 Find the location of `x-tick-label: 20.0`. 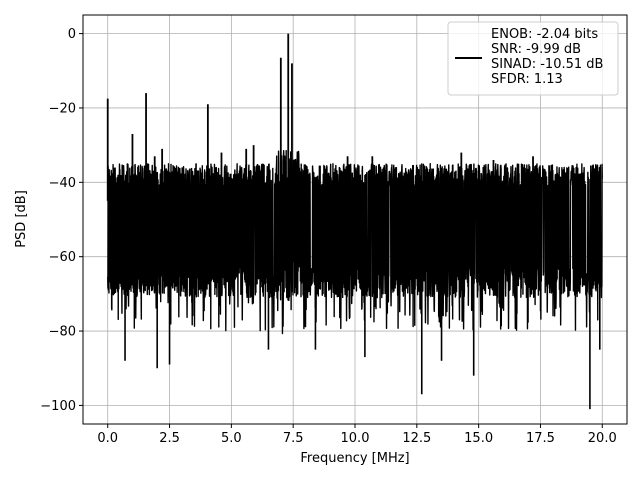

x-tick-label: 20.0 is located at coordinates (602, 438).